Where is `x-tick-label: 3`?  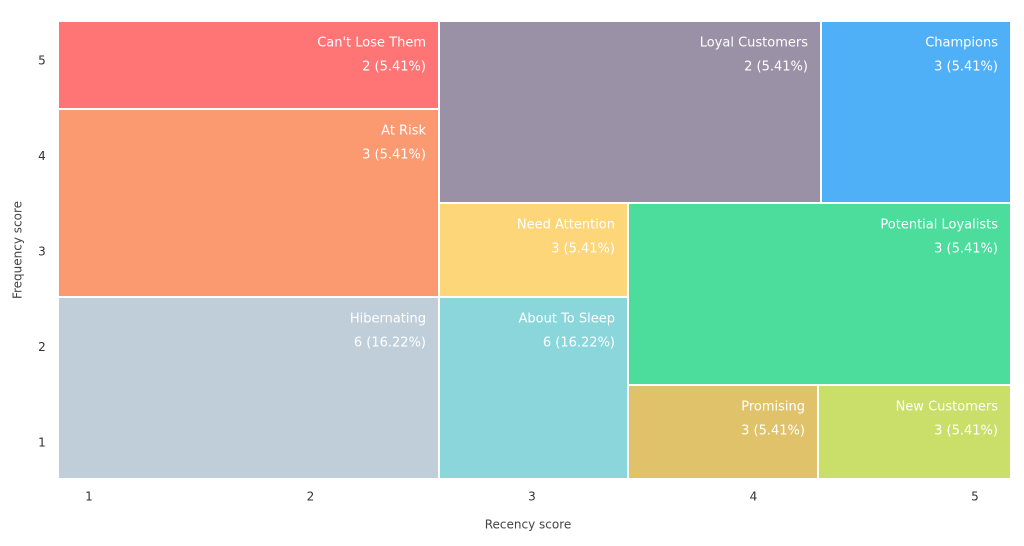
x-tick-label: 3 is located at coordinates (532, 497).